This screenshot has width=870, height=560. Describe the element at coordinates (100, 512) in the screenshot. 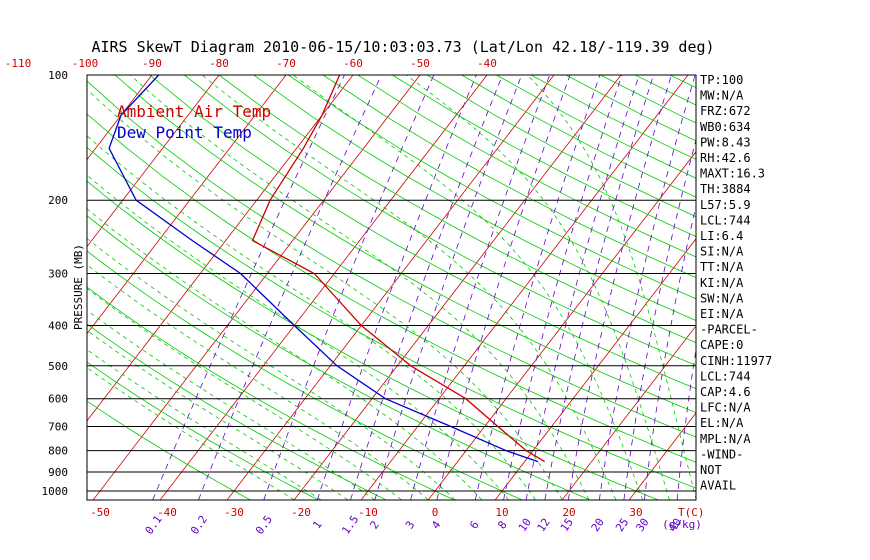

I see `bottom-temp-tick-label: -50` at that location.